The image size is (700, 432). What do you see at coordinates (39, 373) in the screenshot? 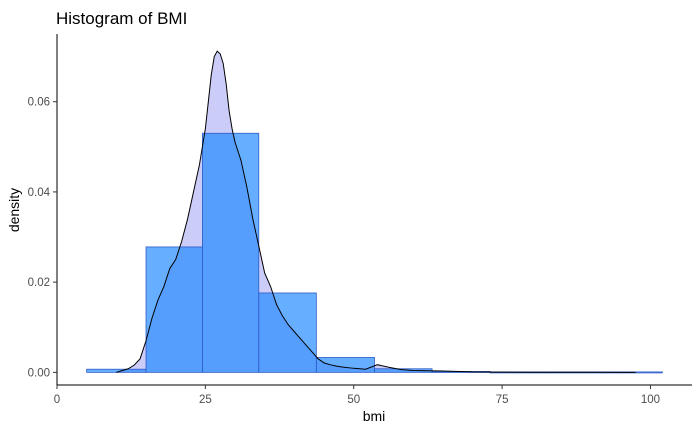
I see `y-tick-label: 0.00` at bounding box center [39, 373].